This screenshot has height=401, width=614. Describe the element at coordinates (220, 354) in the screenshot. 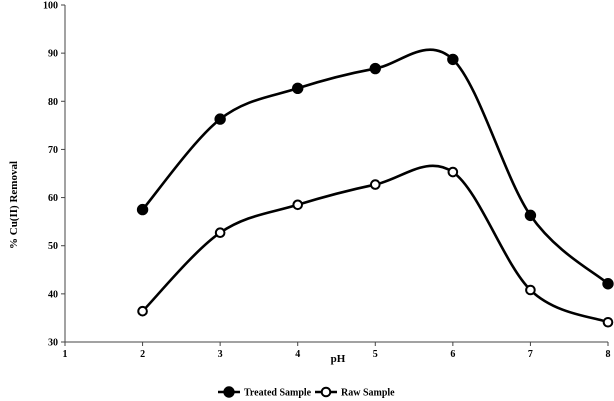

I see `x-tick-label: 3` at that location.